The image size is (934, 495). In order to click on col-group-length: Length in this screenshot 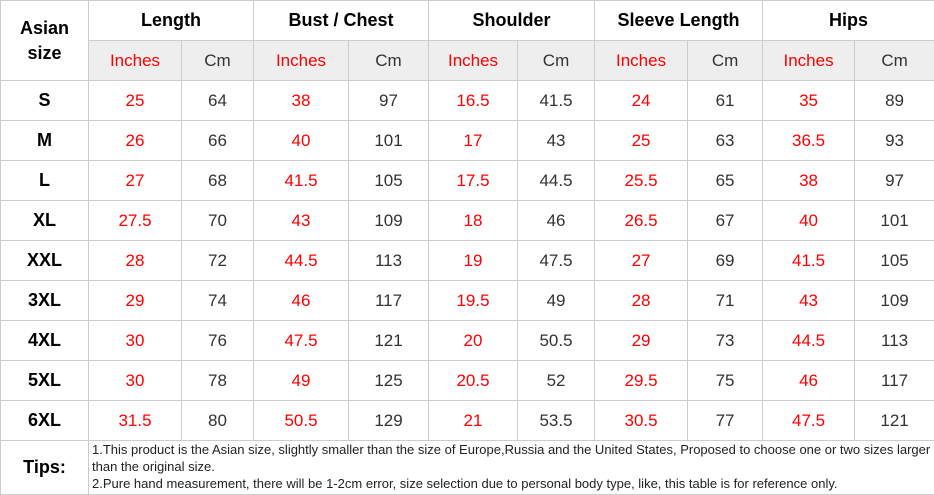, I will do `click(171, 21)`.